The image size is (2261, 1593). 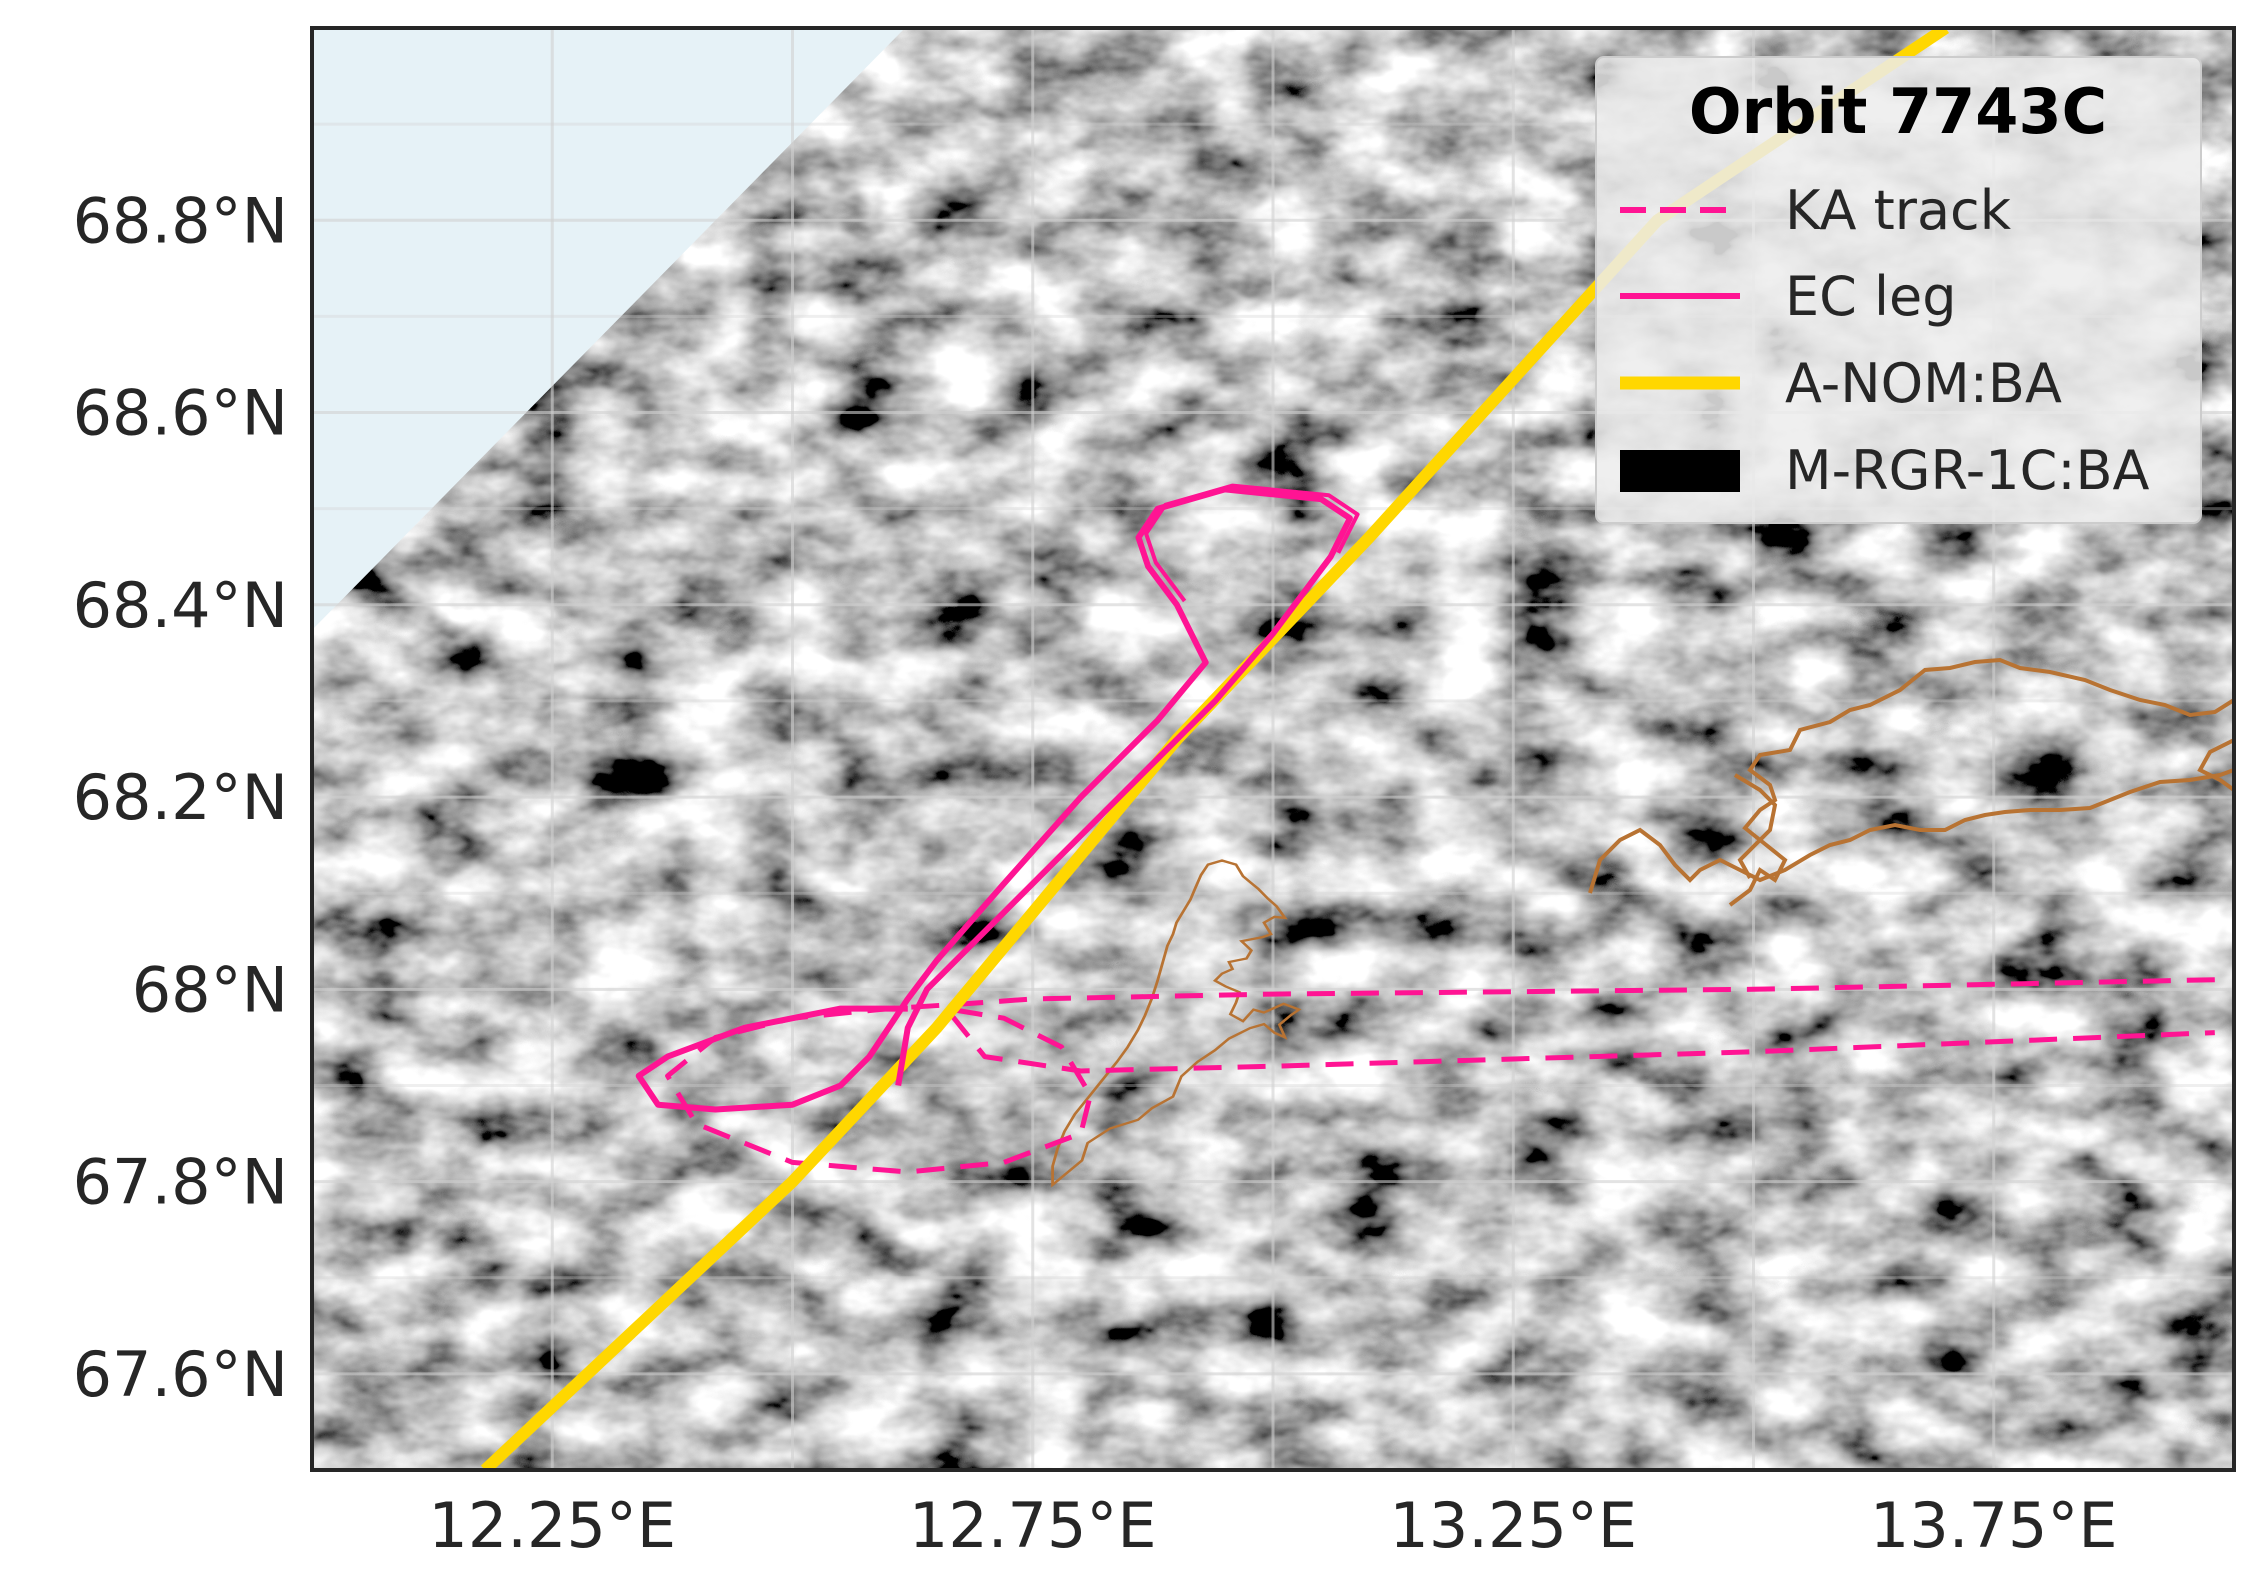 I want to click on y-tick-label-6: 67.6°N, so click(x=180, y=1374).